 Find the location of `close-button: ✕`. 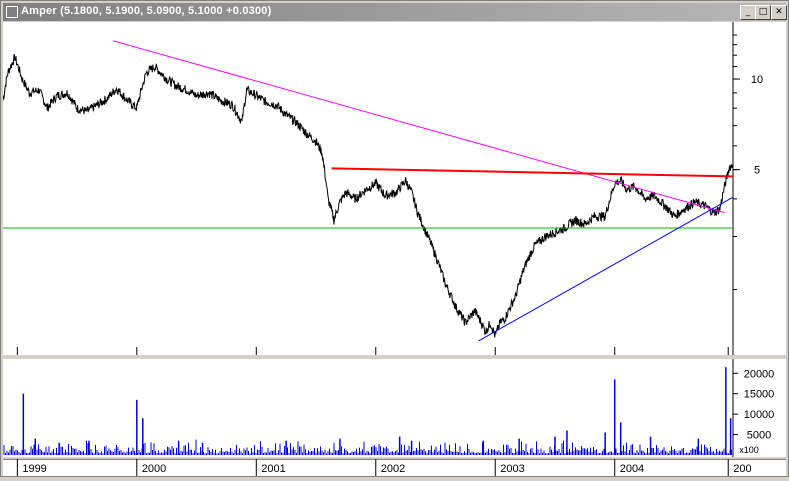

close-button: ✕ is located at coordinates (779, 12).